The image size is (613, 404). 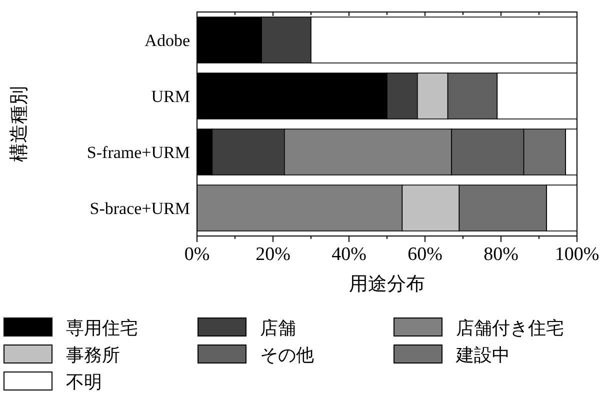 What do you see at coordinates (349, 254) in the screenshot?
I see `x-tick-label: 40%` at bounding box center [349, 254].